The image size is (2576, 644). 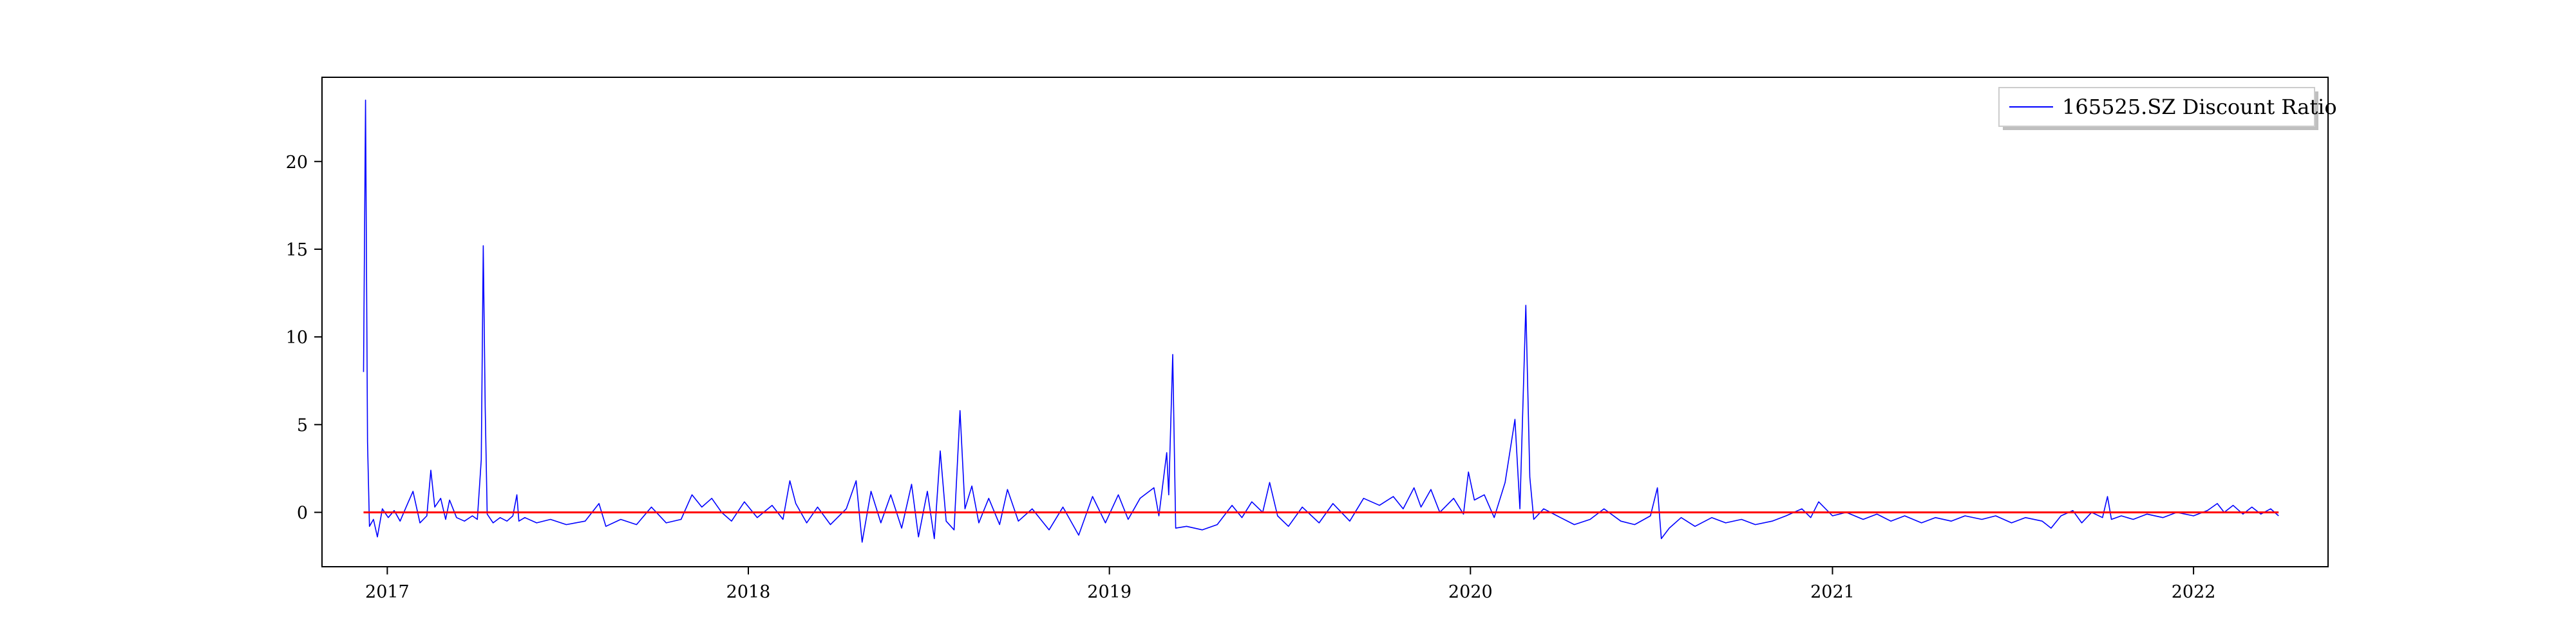 I want to click on y-tick-label: 15, so click(x=297, y=250).